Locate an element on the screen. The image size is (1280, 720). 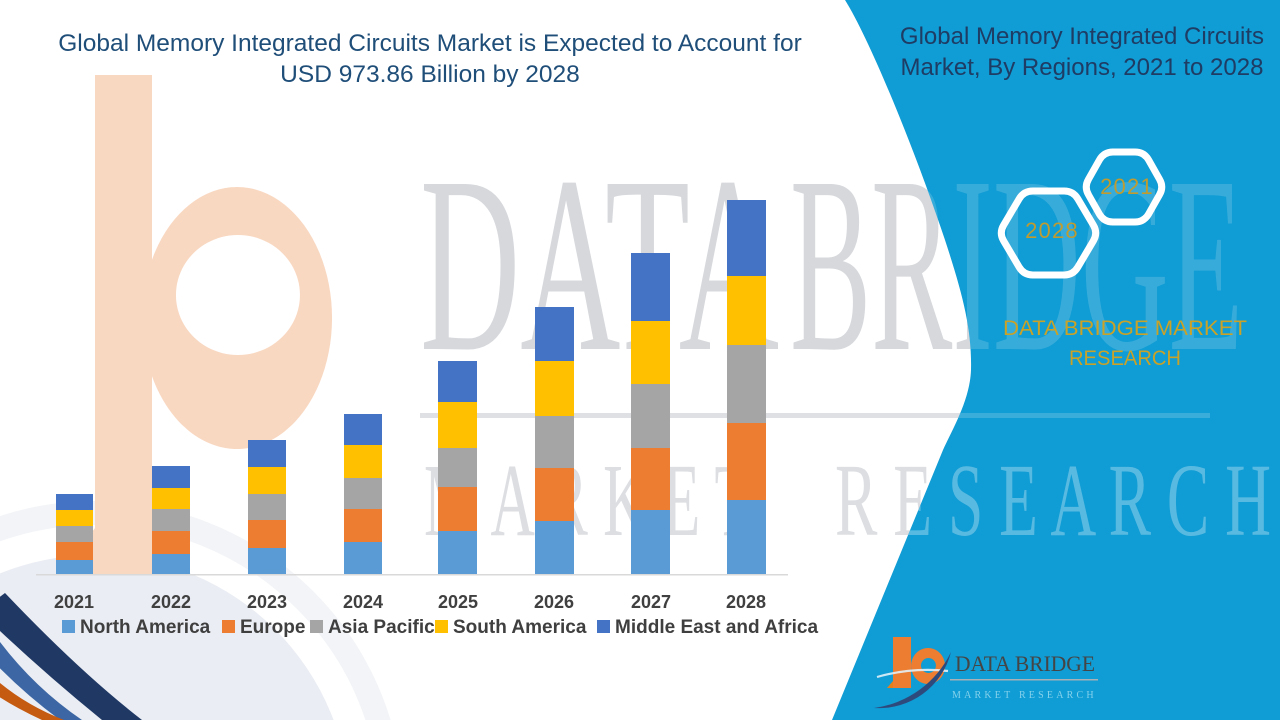
svg-text: 2027 is located at coordinates (651, 602).